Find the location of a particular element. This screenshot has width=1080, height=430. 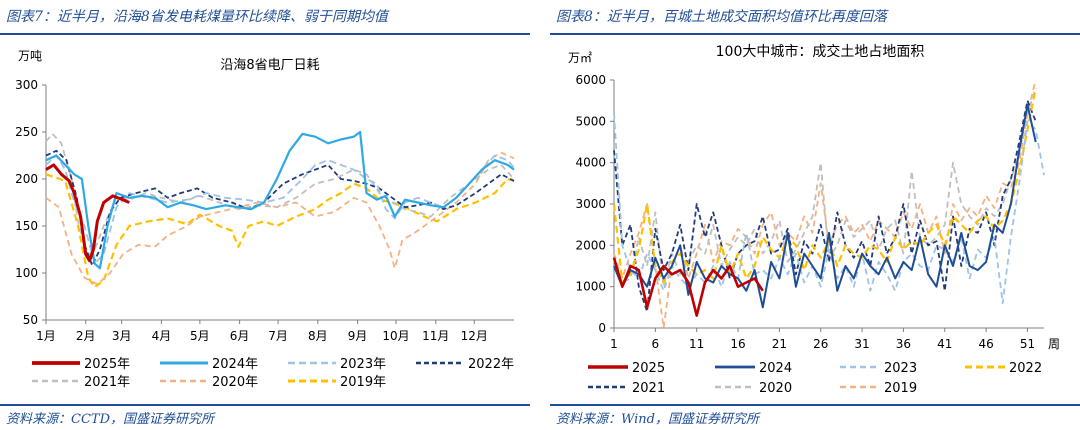

right-x-tick-label-16: 16 is located at coordinates (737, 344).